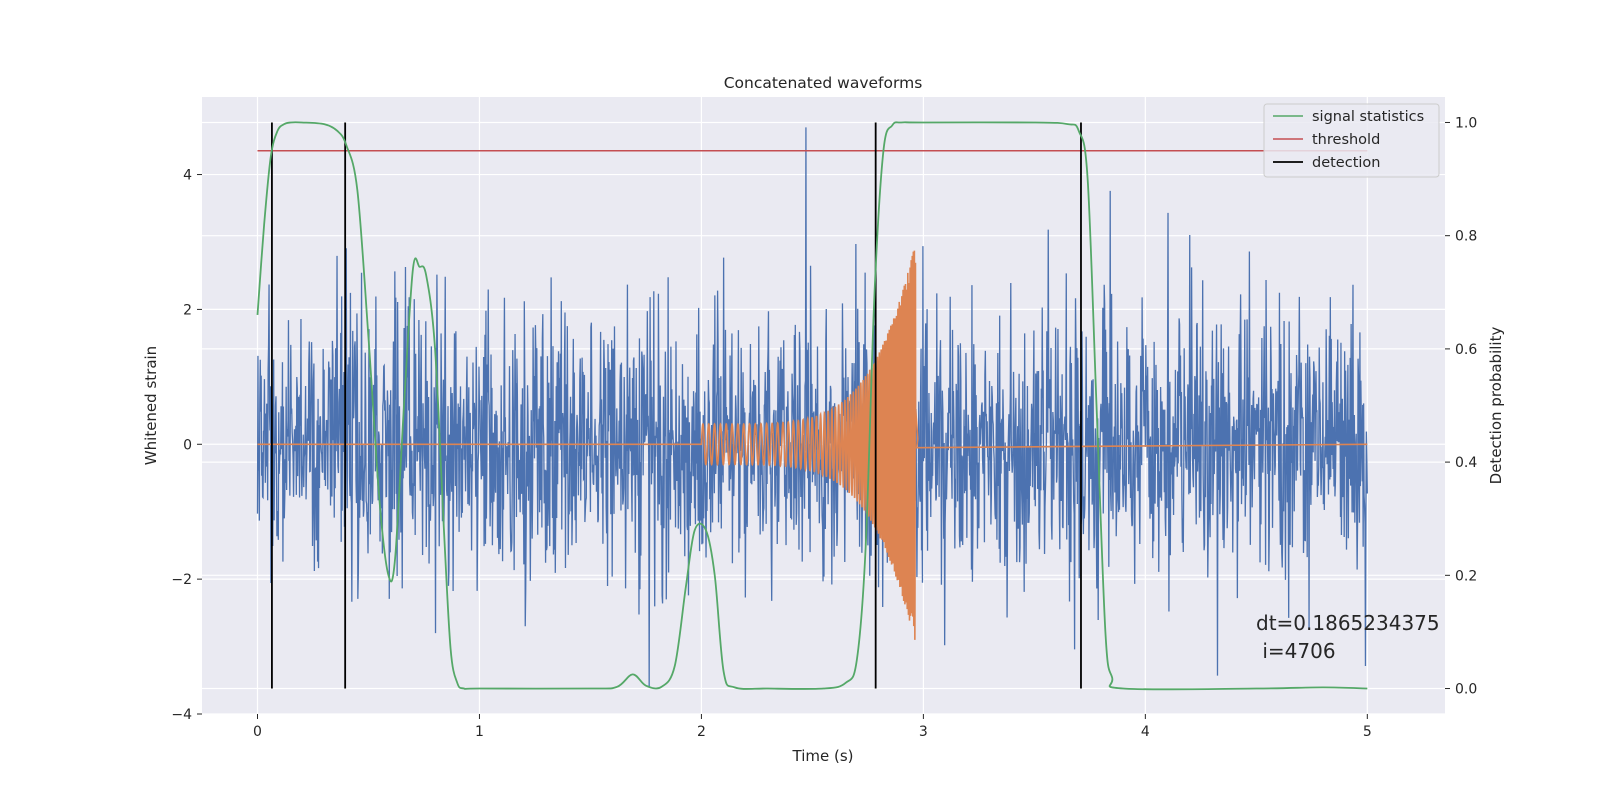 This screenshot has width=1600, height=800. I want to click on y-tick-label-left: −2, so click(181, 580).